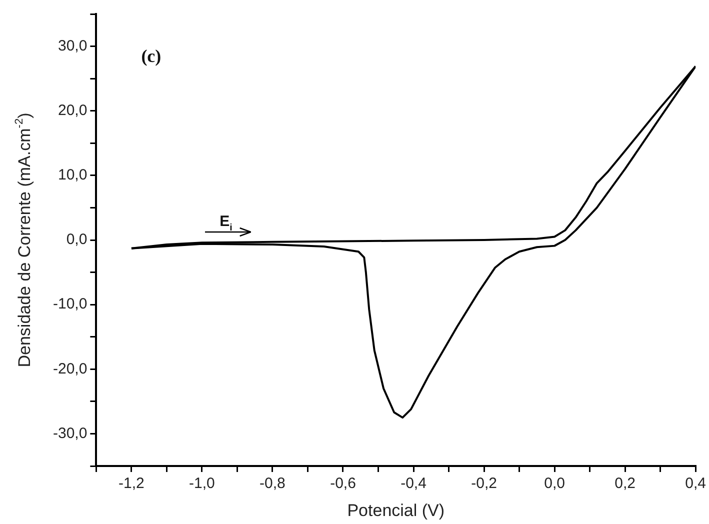 Image resolution: width=709 pixels, height=524 pixels. What do you see at coordinates (484, 483) in the screenshot?
I see `x-tick-label: -0,2` at bounding box center [484, 483].